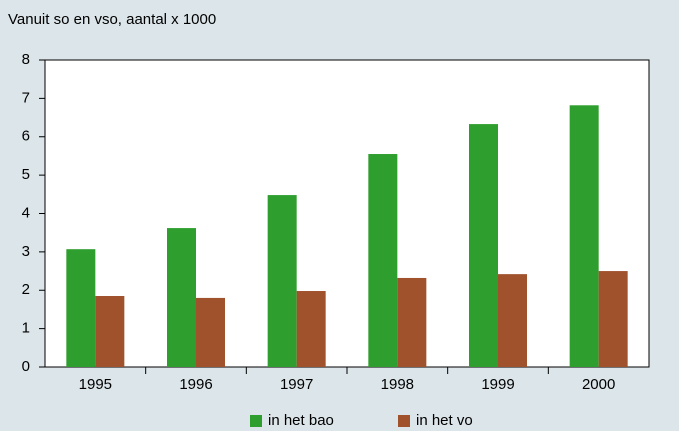 The width and height of the screenshot is (679, 431). What do you see at coordinates (26, 97) in the screenshot?
I see `y-tick-label: 7` at bounding box center [26, 97].